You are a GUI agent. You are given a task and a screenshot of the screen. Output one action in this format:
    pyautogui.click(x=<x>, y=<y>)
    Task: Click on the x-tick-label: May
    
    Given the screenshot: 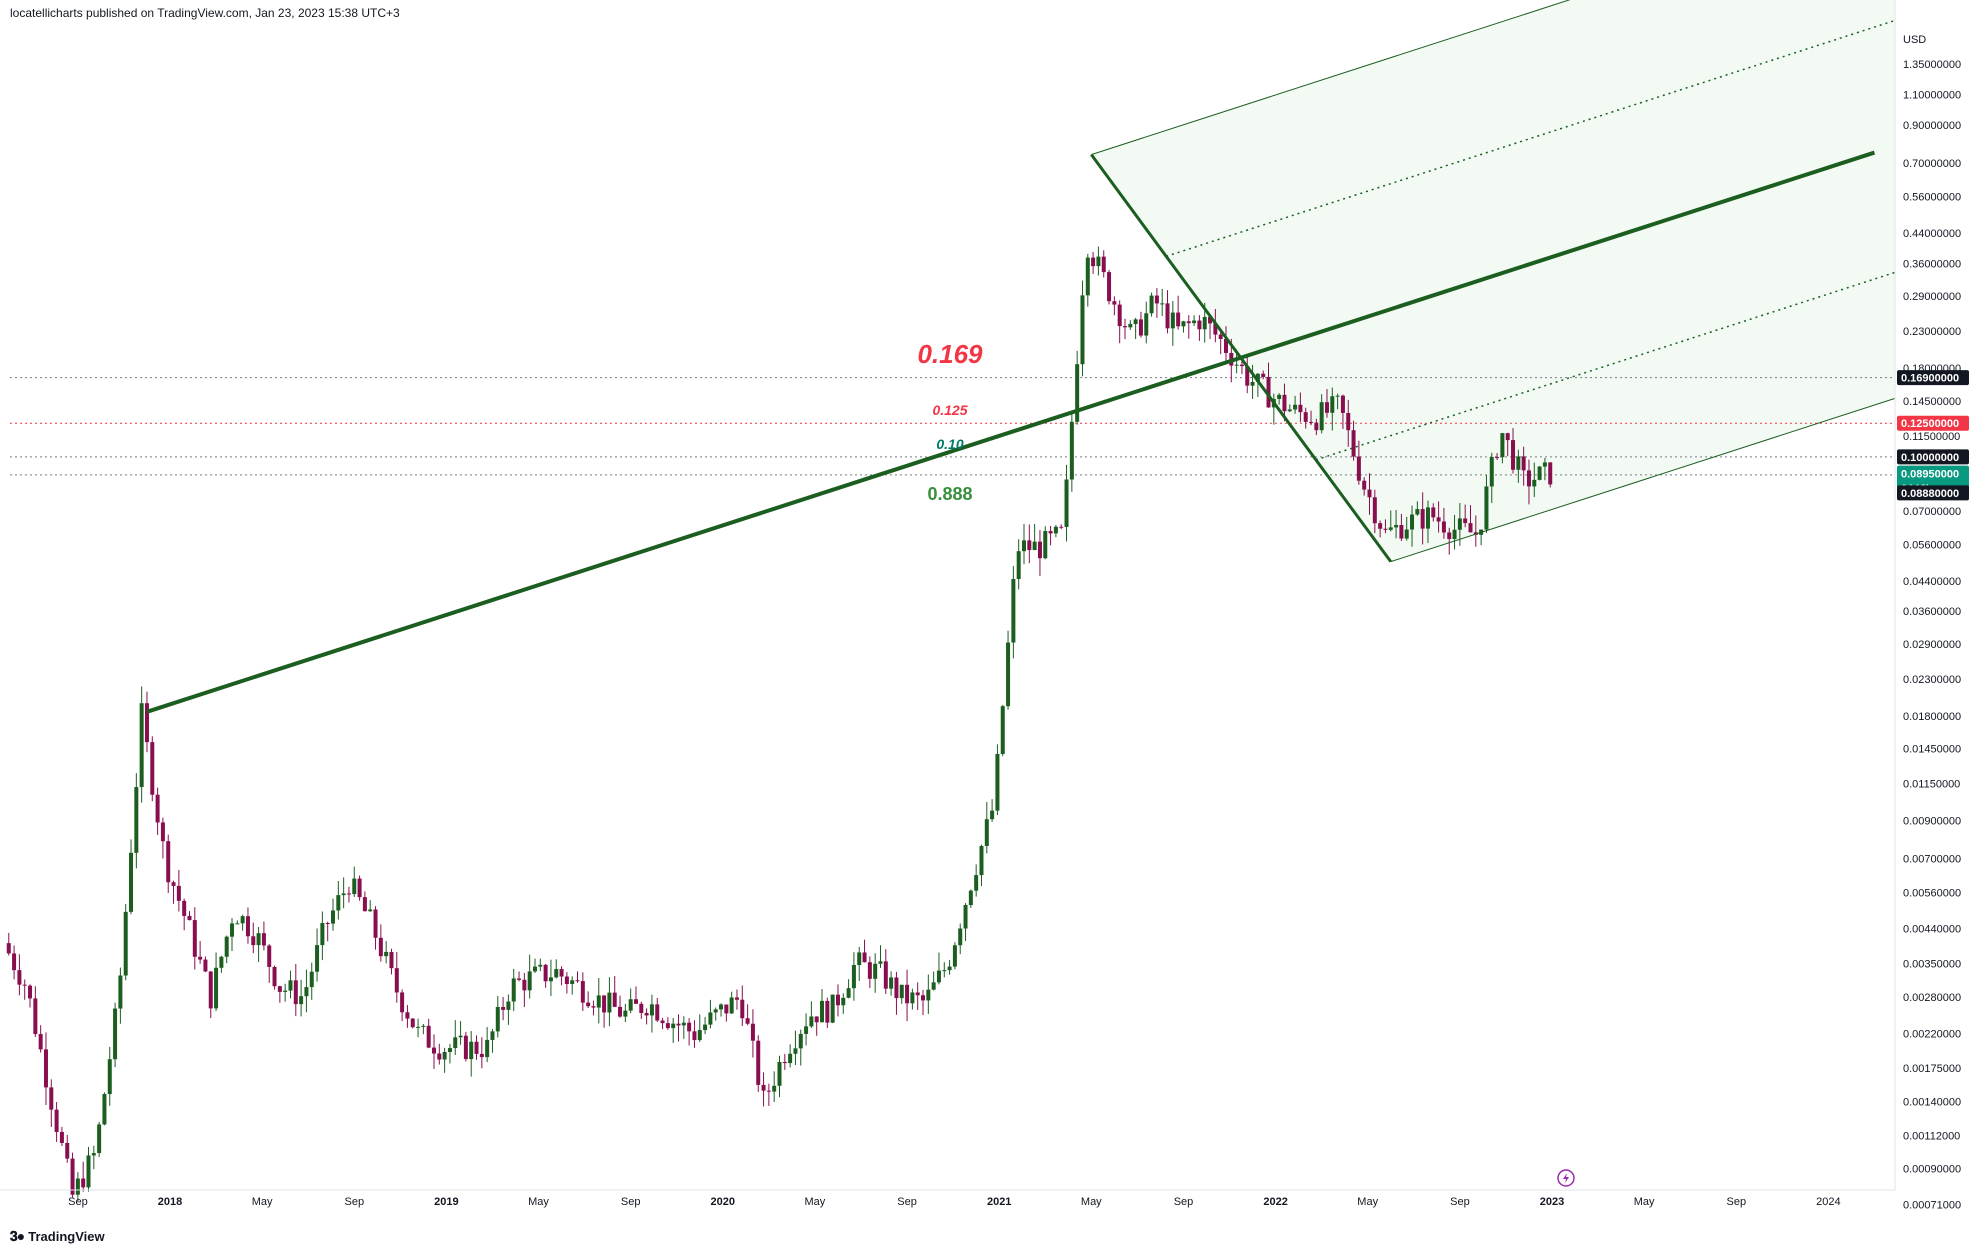 What is the action you would take?
    pyautogui.click(x=1367, y=1202)
    